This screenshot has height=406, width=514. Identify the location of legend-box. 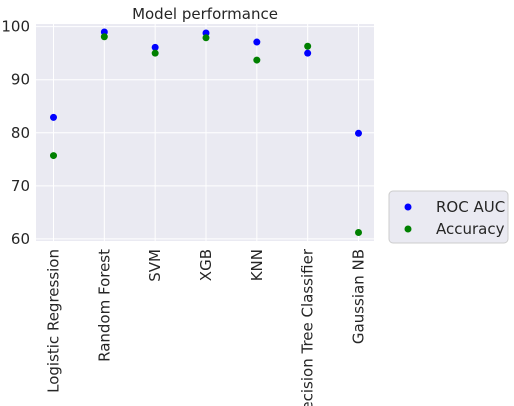
(448, 217).